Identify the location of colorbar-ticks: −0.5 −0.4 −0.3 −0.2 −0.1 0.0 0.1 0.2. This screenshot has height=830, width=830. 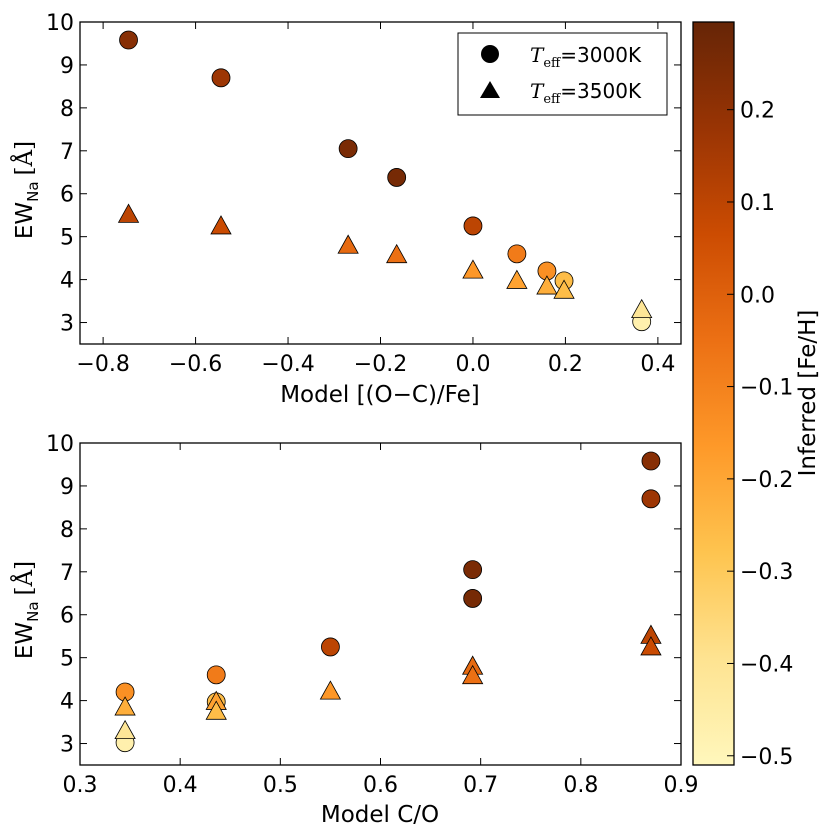
(760, 434).